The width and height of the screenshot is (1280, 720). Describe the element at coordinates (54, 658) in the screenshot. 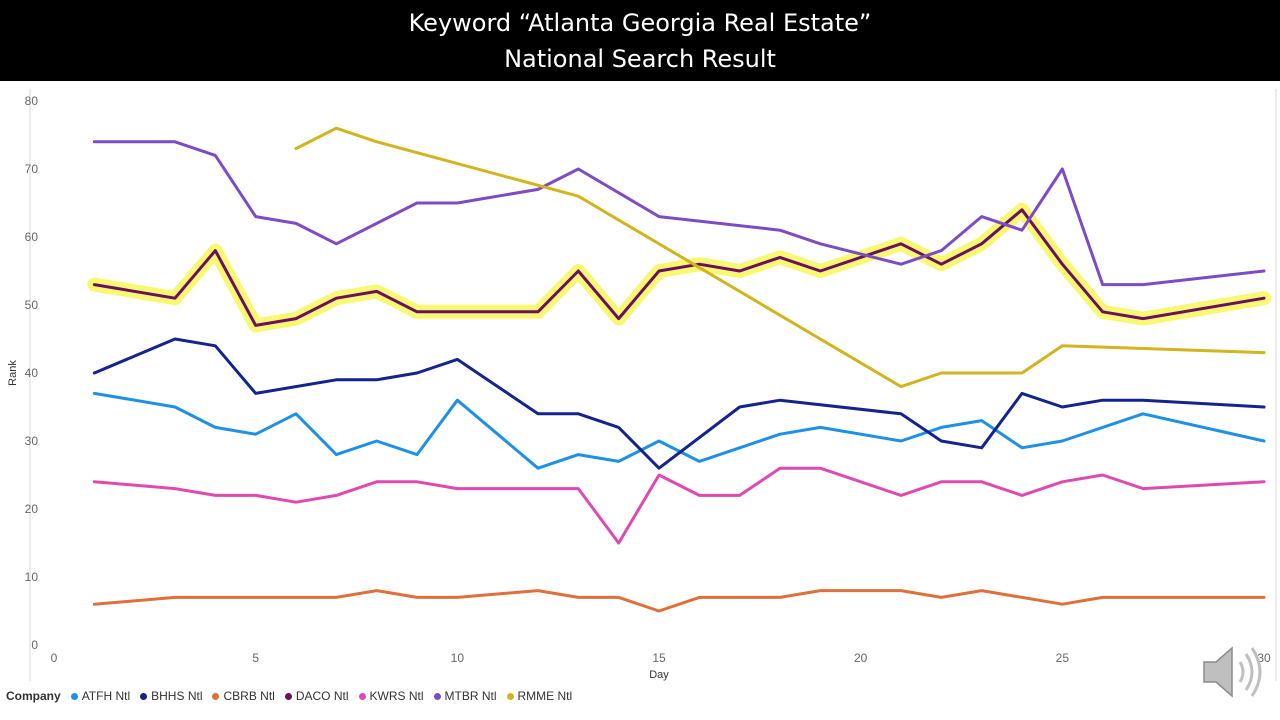

I see `x-tick-label: 0` at that location.